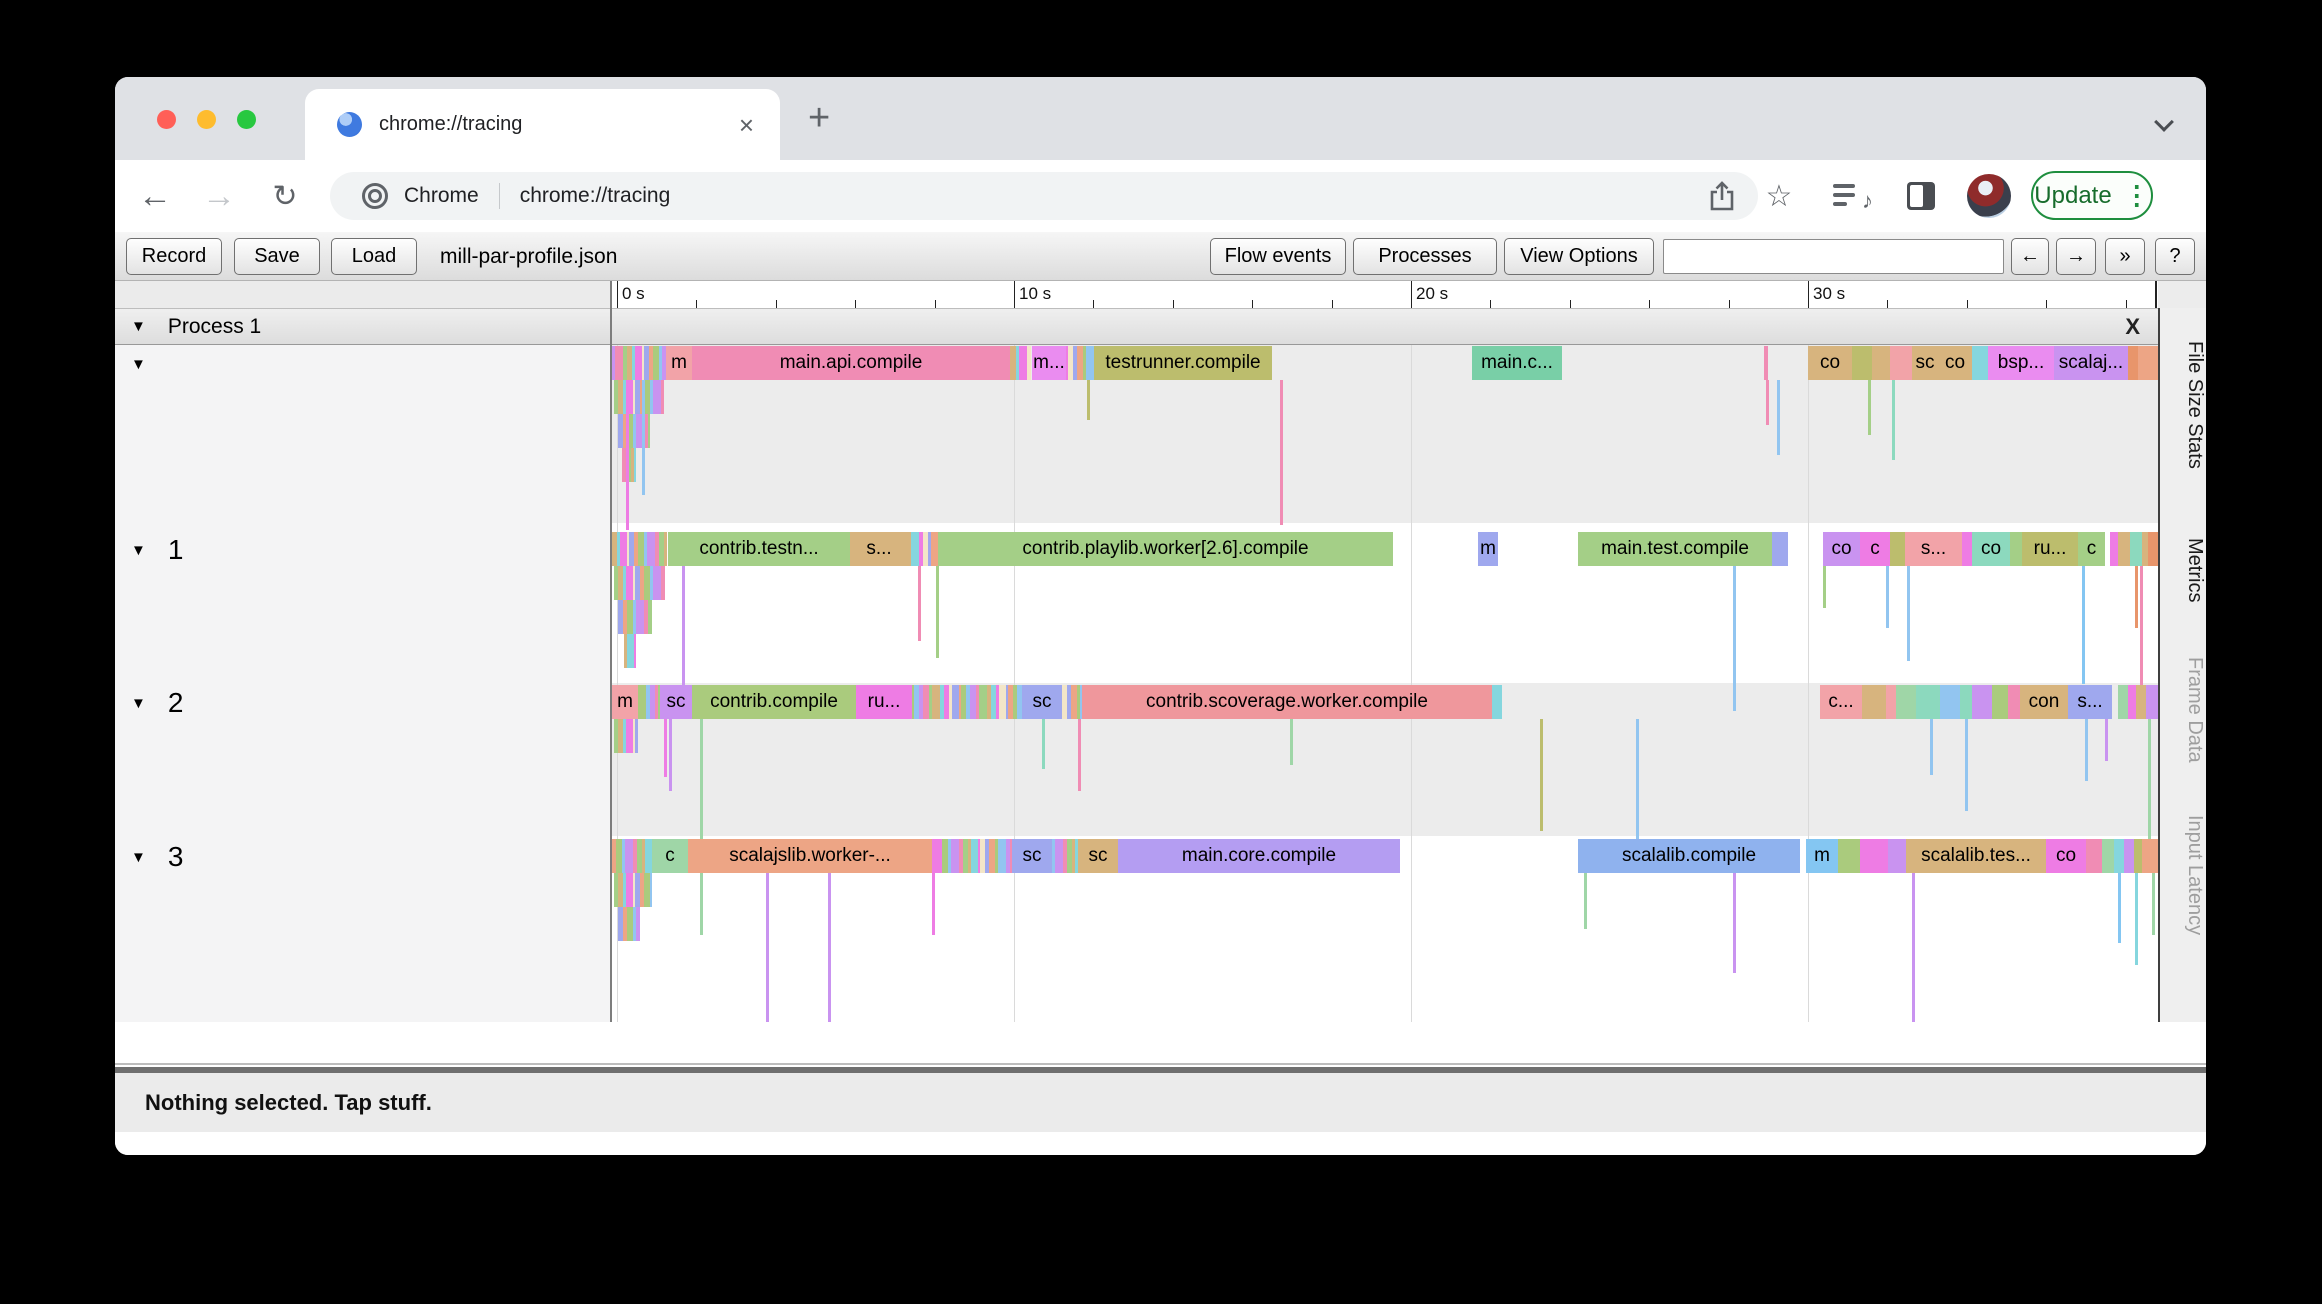  What do you see at coordinates (2066, 856) in the screenshot?
I see `trace-slice: co` at bounding box center [2066, 856].